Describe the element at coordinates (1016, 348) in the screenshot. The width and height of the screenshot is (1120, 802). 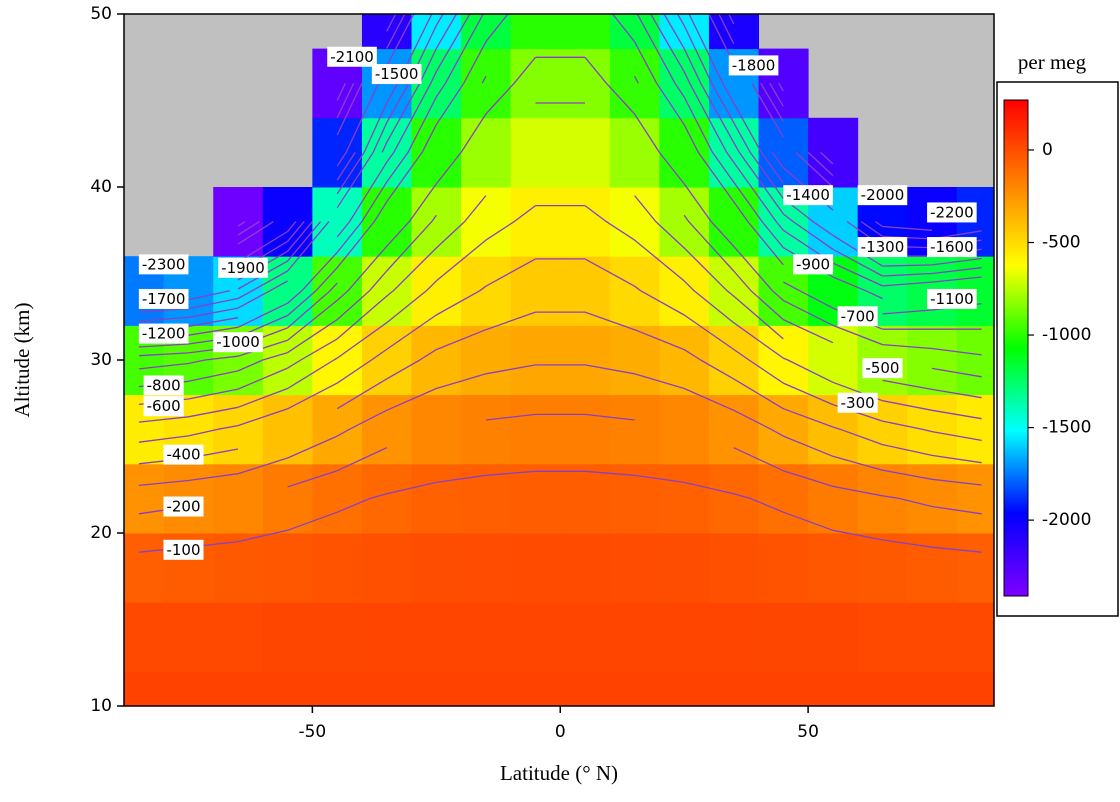
I see `colorbar` at that location.